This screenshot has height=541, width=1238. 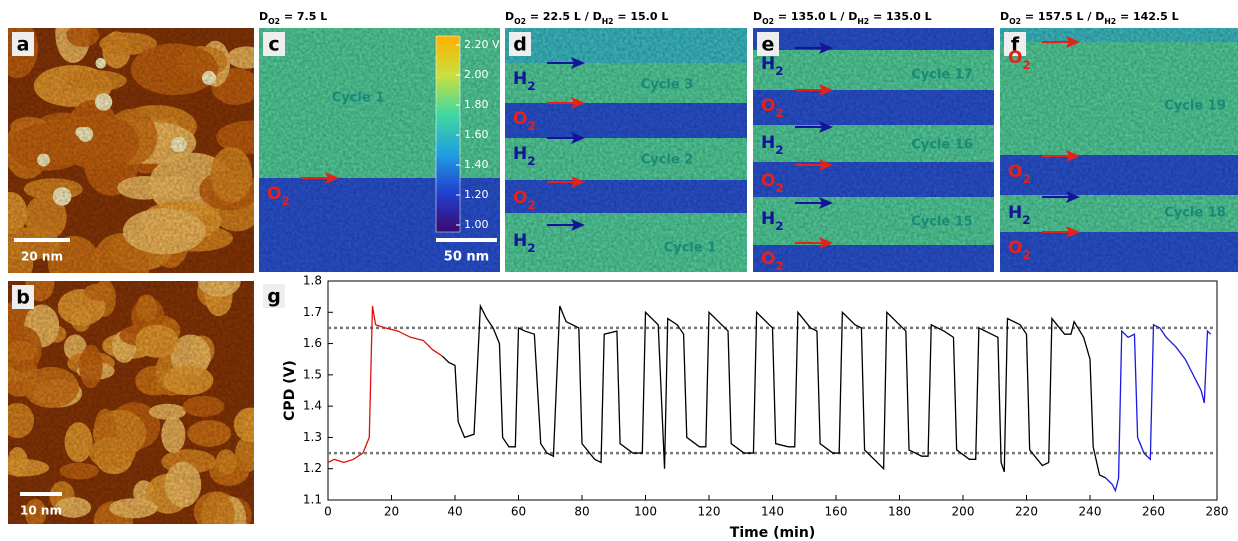 What do you see at coordinates (1217, 512) in the screenshot?
I see `x-tick-label: 280` at bounding box center [1217, 512].